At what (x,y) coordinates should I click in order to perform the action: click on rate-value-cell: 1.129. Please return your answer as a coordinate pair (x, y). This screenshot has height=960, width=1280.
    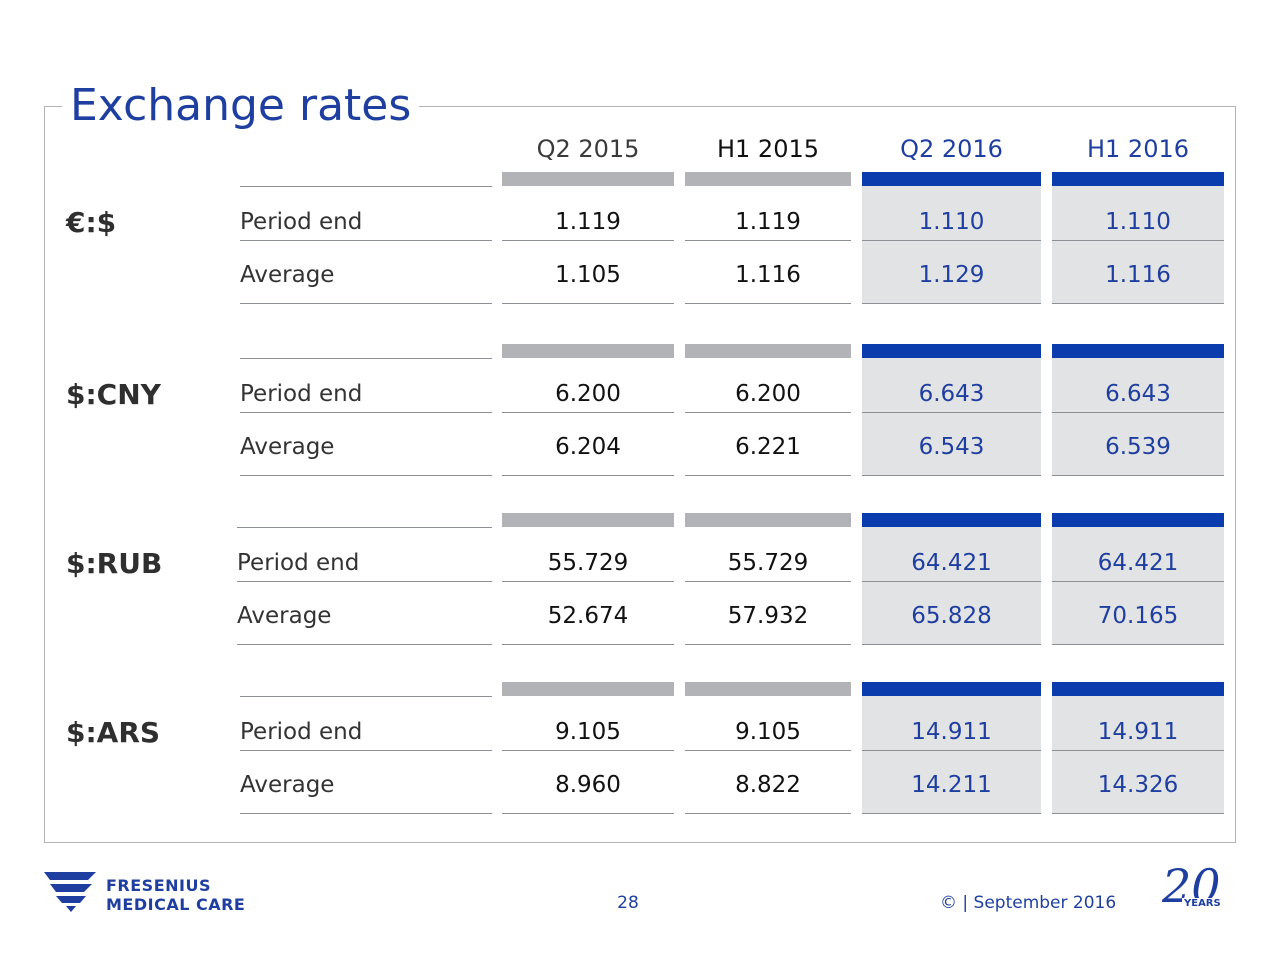
    Looking at the image, I should click on (951, 275).